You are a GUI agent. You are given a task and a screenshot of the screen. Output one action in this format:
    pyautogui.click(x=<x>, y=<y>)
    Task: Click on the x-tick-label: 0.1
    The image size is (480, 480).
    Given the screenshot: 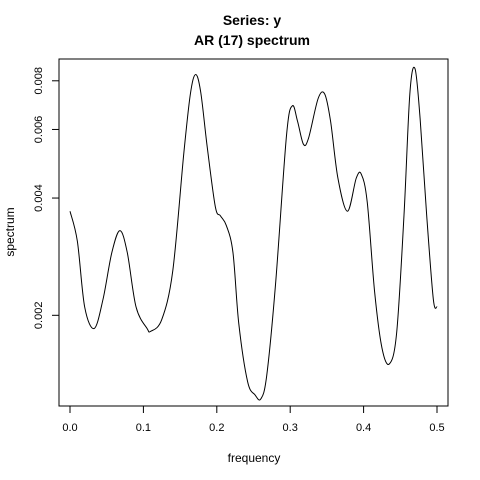 What is the action you would take?
    pyautogui.click(x=143, y=428)
    